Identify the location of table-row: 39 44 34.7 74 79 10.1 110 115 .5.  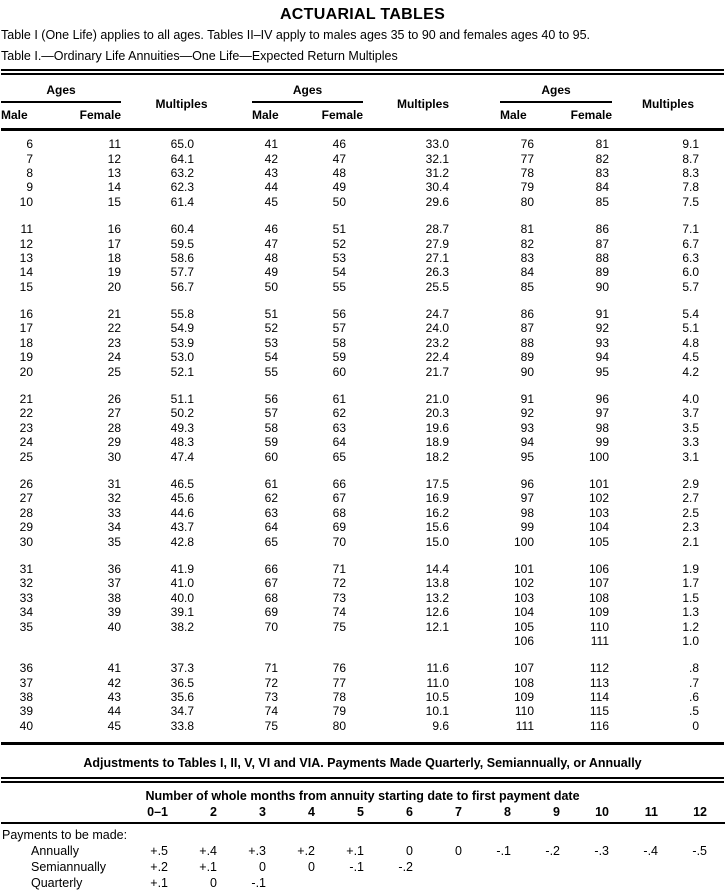
(363, 711).